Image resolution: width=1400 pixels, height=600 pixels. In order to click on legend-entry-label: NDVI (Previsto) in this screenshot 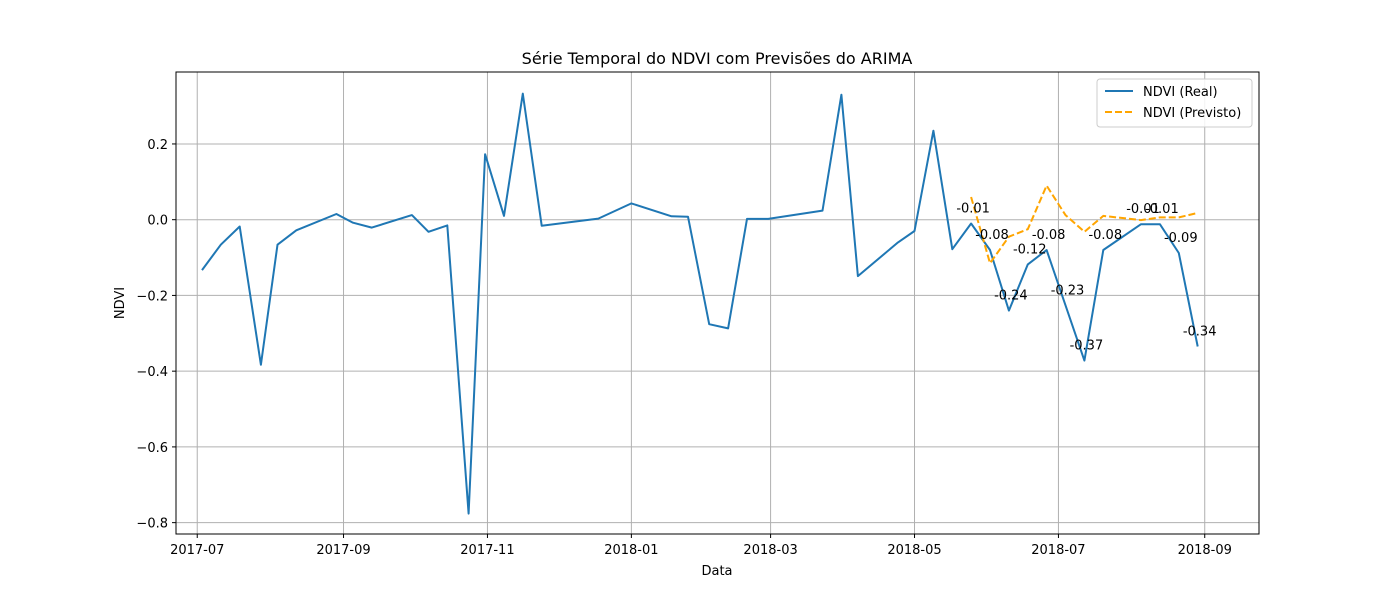, I will do `click(1192, 113)`.